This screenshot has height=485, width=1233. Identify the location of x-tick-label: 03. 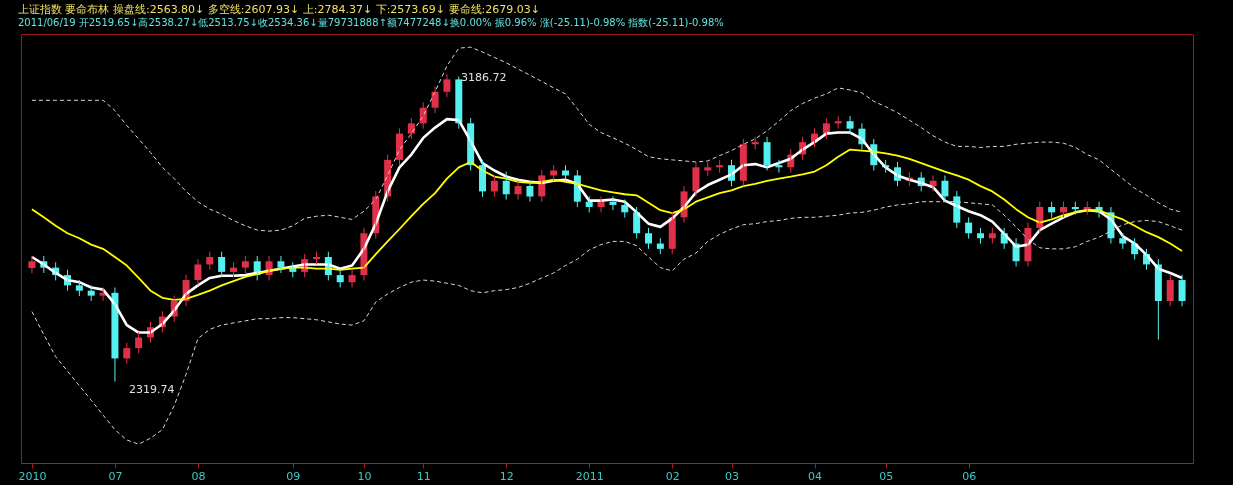
(732, 476).